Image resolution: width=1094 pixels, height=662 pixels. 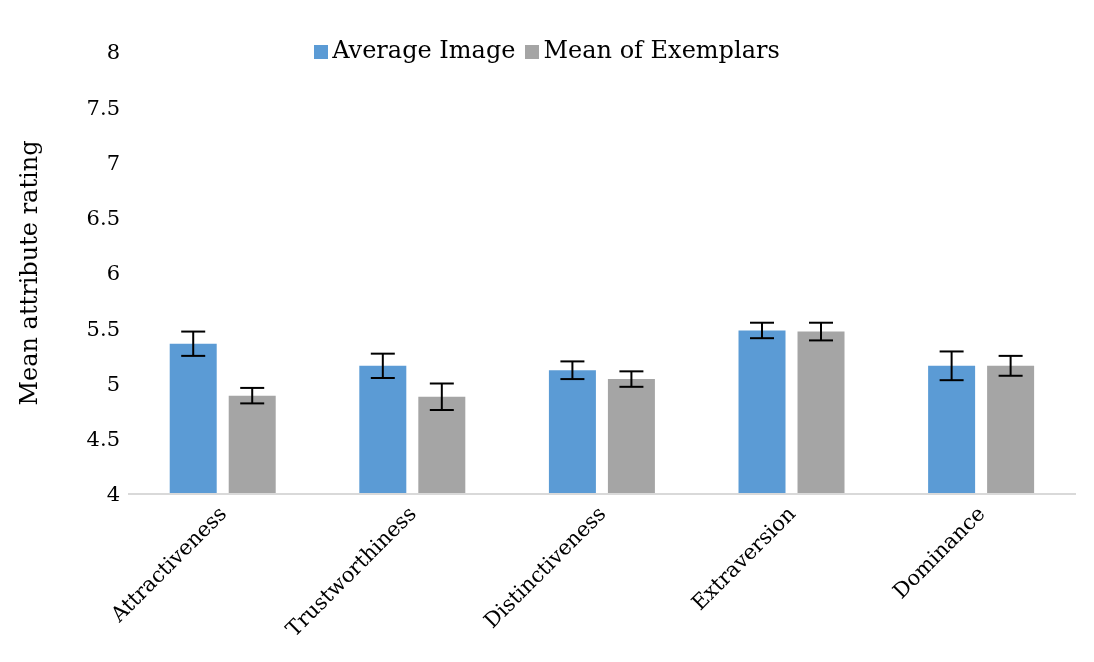 What do you see at coordinates (103, 218) in the screenshot?
I see `y-tick-label: 6.5` at bounding box center [103, 218].